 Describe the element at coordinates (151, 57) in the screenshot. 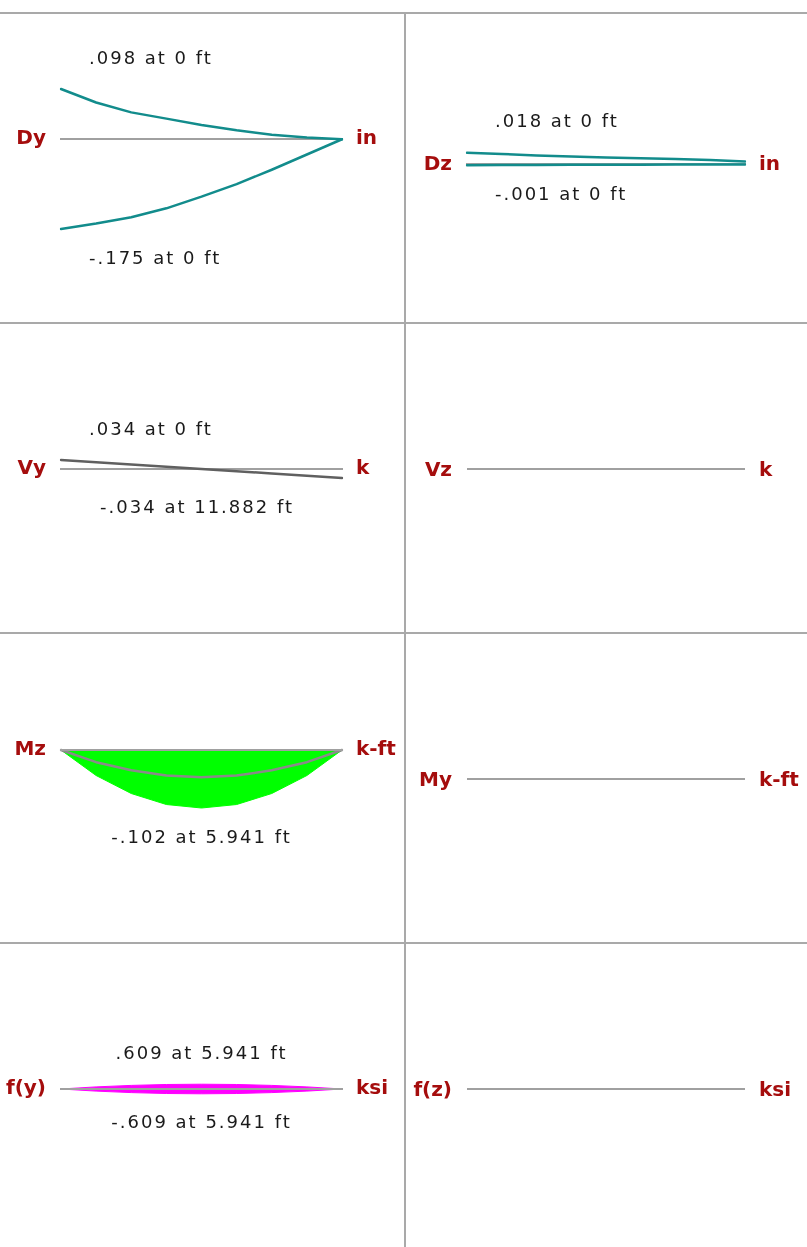

I see `text: .098 at 0 ft` at that location.